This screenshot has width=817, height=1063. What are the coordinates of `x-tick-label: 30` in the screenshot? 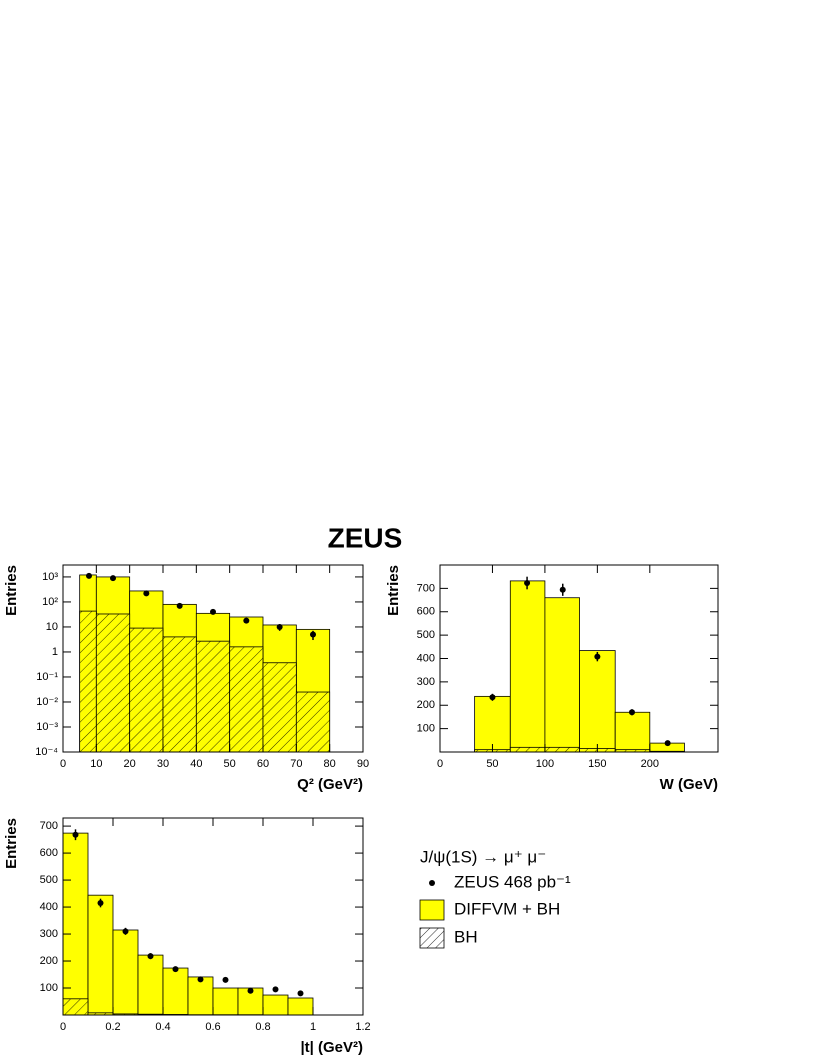 It's located at (163, 764).